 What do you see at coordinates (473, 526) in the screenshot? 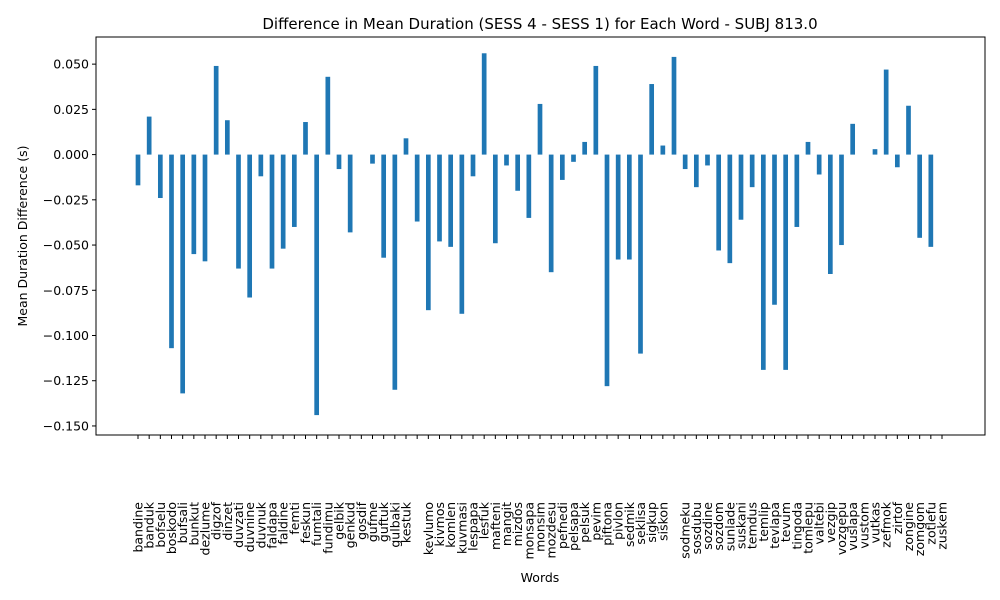
I see `x-tick-label: lespapa` at bounding box center [473, 526].